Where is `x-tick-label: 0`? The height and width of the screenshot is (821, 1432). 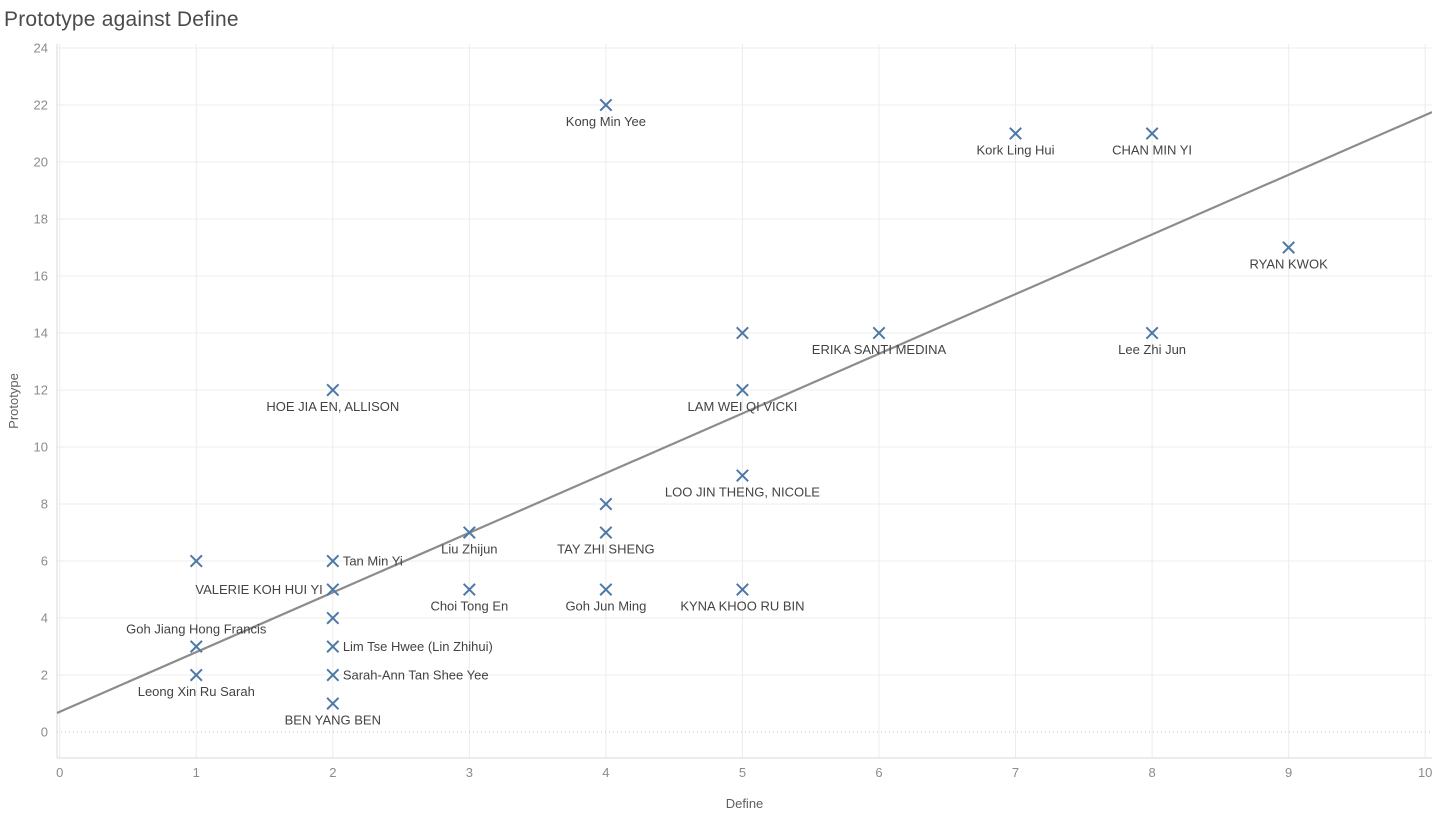
x-tick-label: 0 is located at coordinates (59, 772).